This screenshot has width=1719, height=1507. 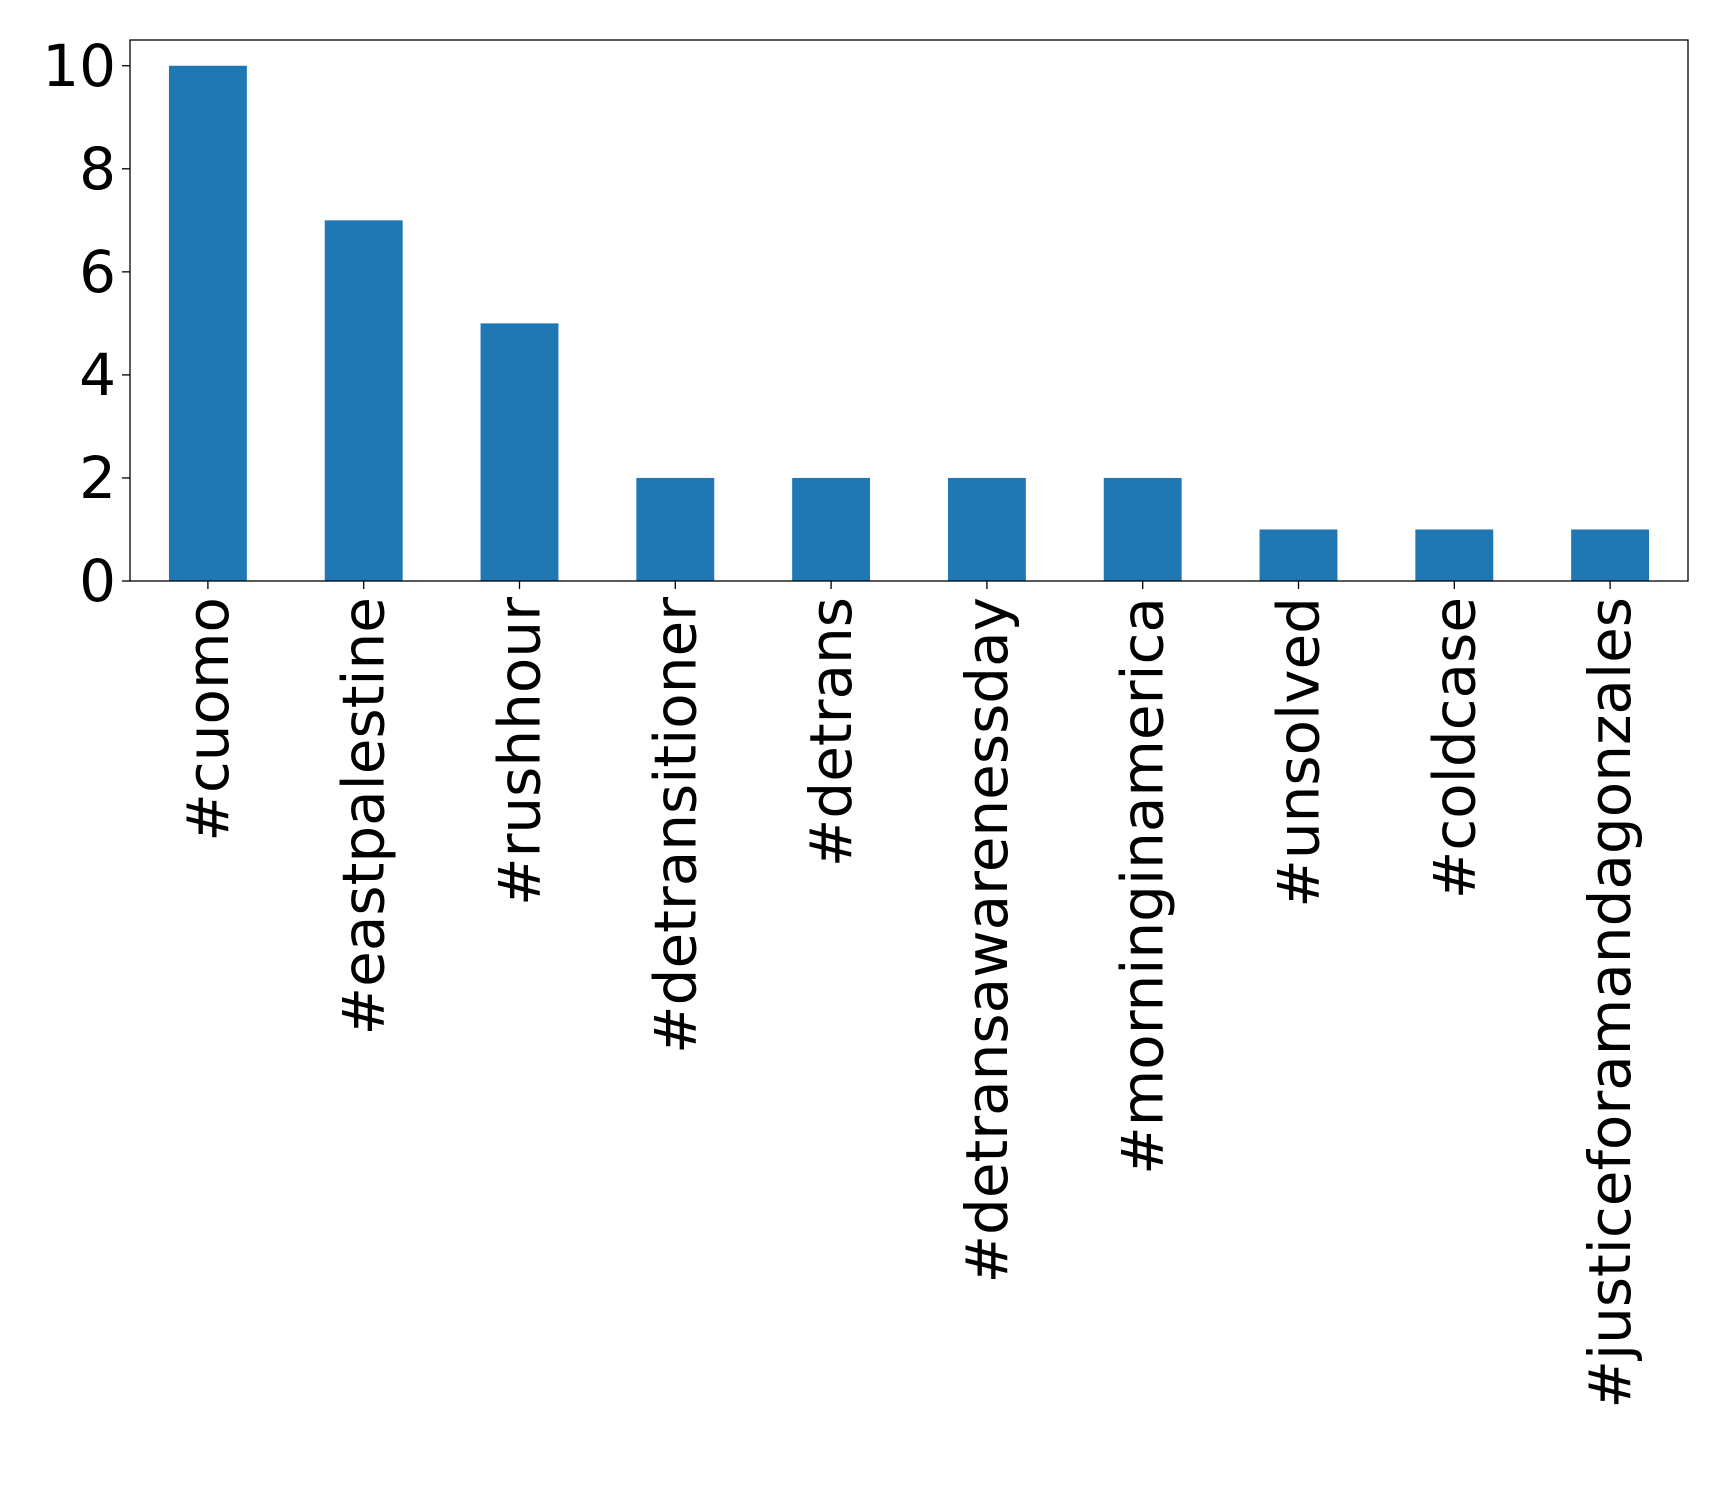 What do you see at coordinates (987, 940) in the screenshot?
I see `x-tick-label: #detransawarenessday` at bounding box center [987, 940].